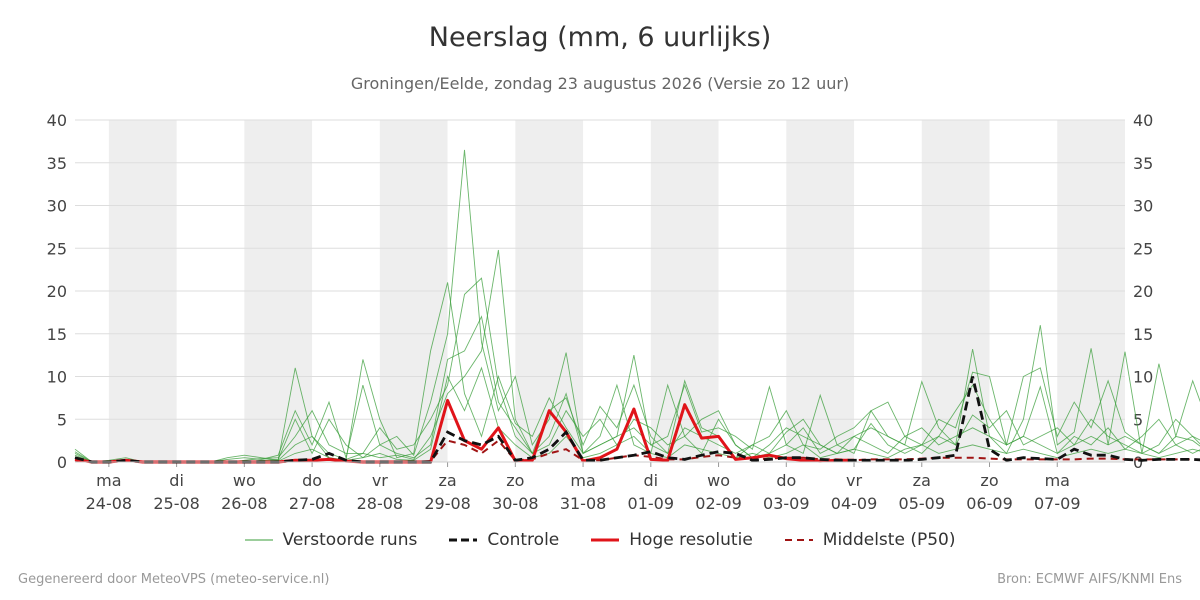 This screenshot has width=1200, height=600. Describe the element at coordinates (57, 206) in the screenshot. I see `y-tick-label-left: 30` at that location.